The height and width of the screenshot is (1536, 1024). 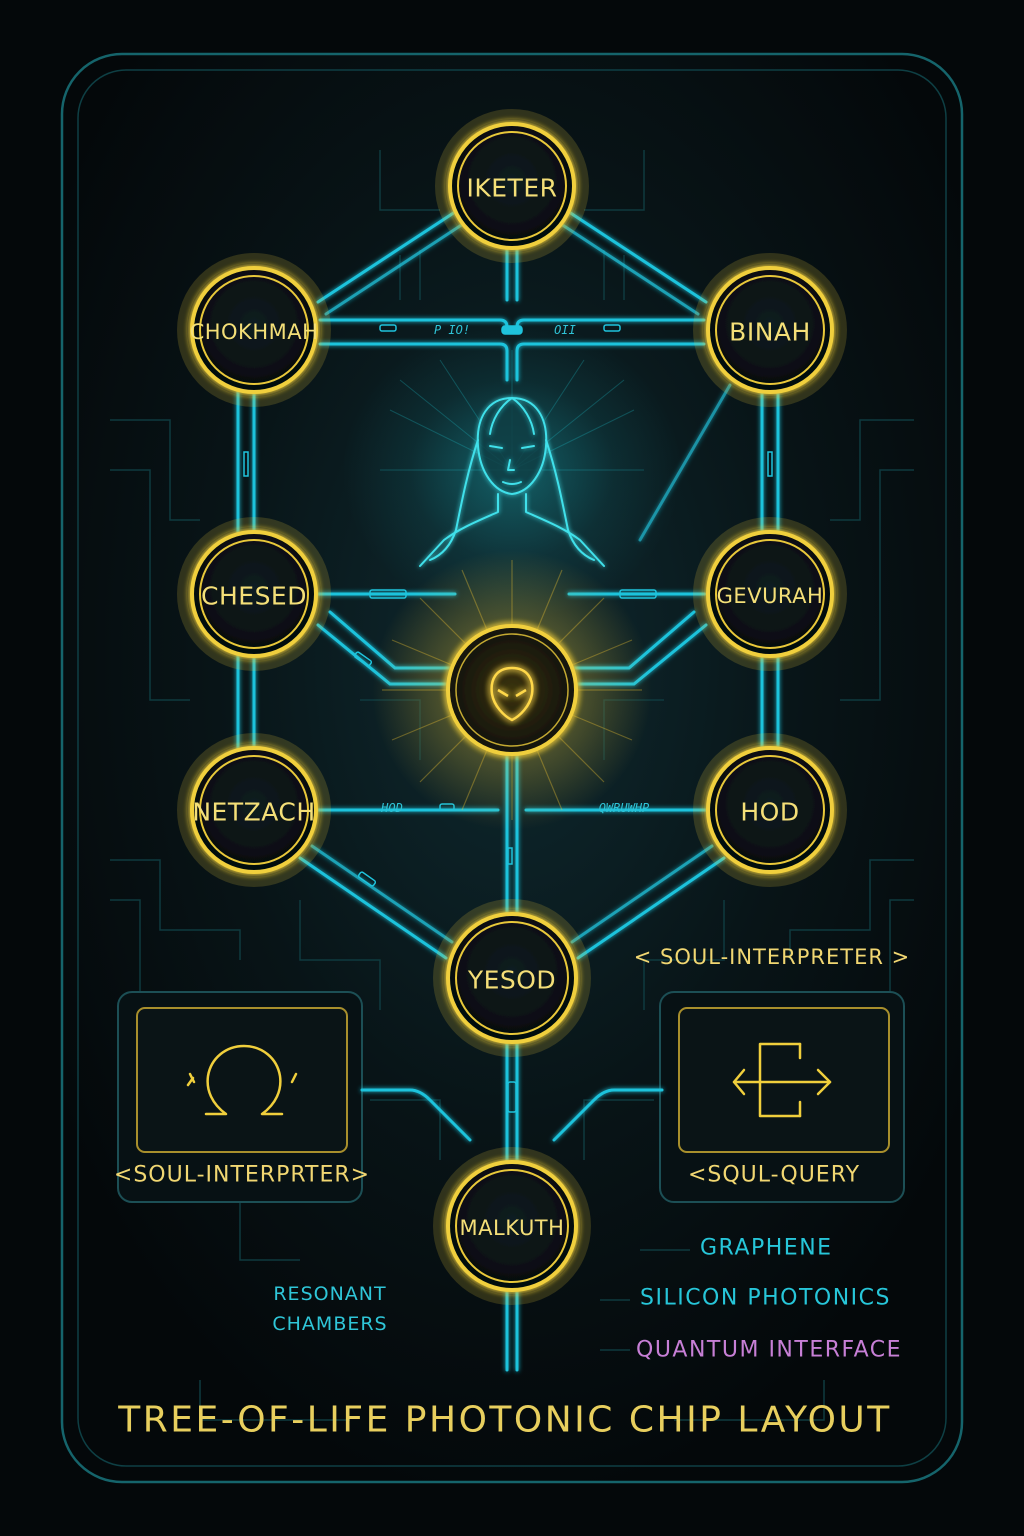 I want to click on left-module, so click(x=240, y=1097).